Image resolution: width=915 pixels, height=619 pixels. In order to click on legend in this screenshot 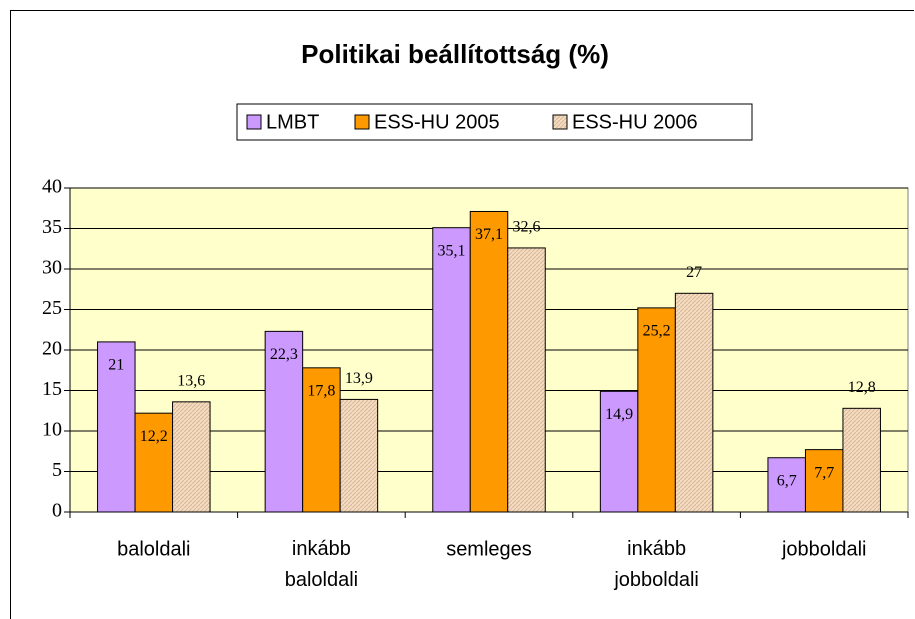, I will do `click(494, 122)`.